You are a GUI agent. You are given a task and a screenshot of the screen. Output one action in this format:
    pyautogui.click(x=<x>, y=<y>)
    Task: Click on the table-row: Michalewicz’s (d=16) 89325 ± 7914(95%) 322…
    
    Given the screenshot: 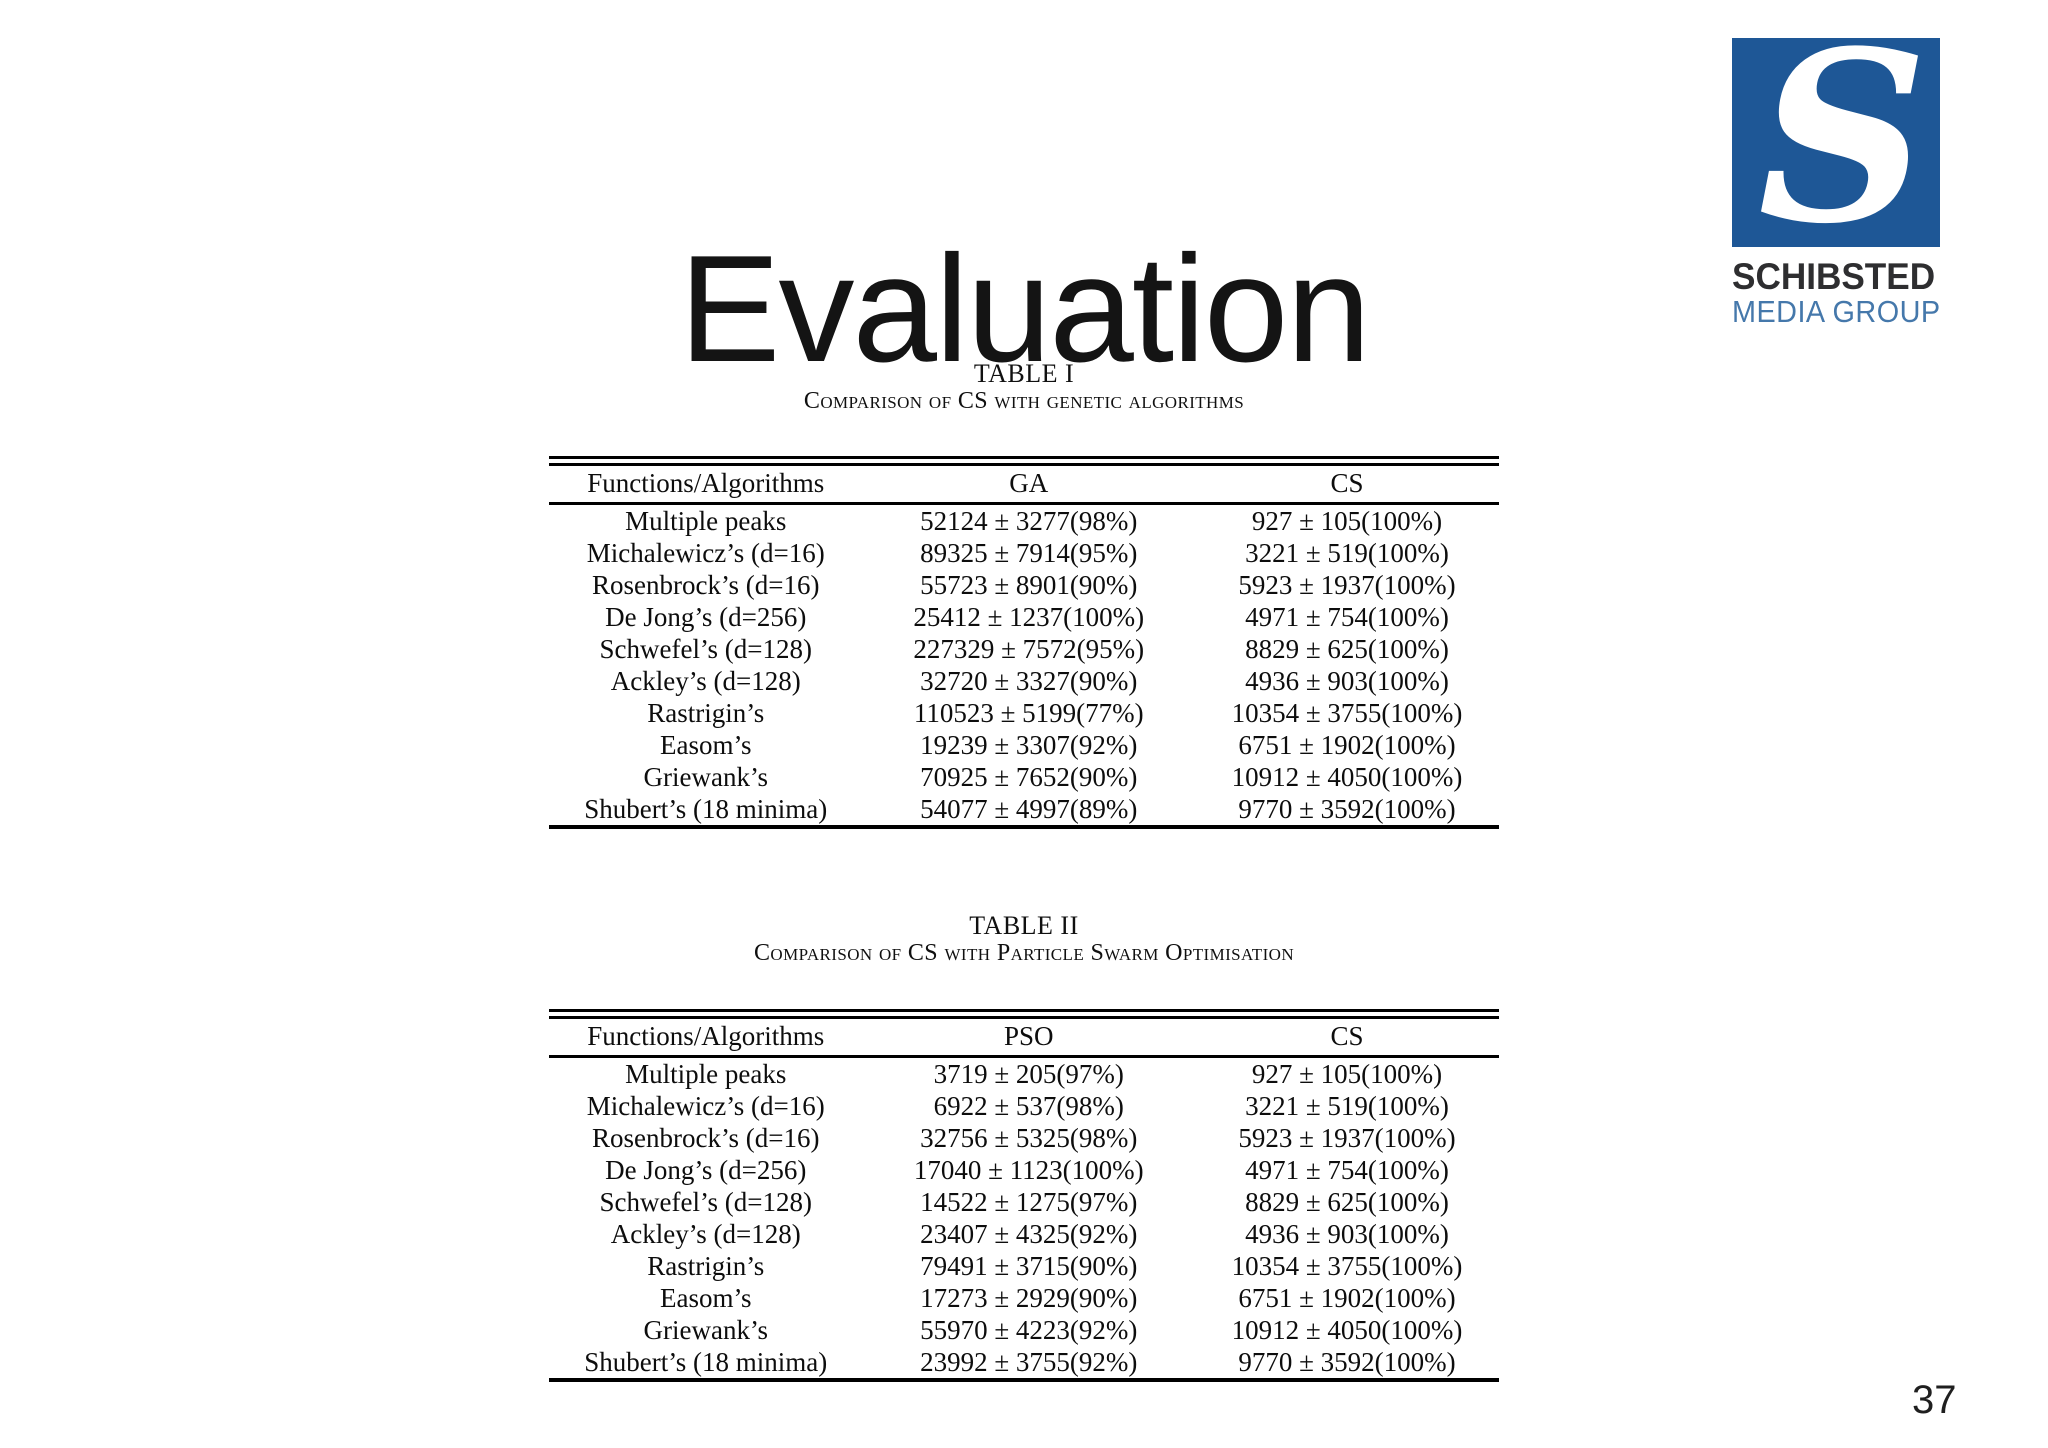 What is the action you would take?
    pyautogui.click(x=1024, y=553)
    